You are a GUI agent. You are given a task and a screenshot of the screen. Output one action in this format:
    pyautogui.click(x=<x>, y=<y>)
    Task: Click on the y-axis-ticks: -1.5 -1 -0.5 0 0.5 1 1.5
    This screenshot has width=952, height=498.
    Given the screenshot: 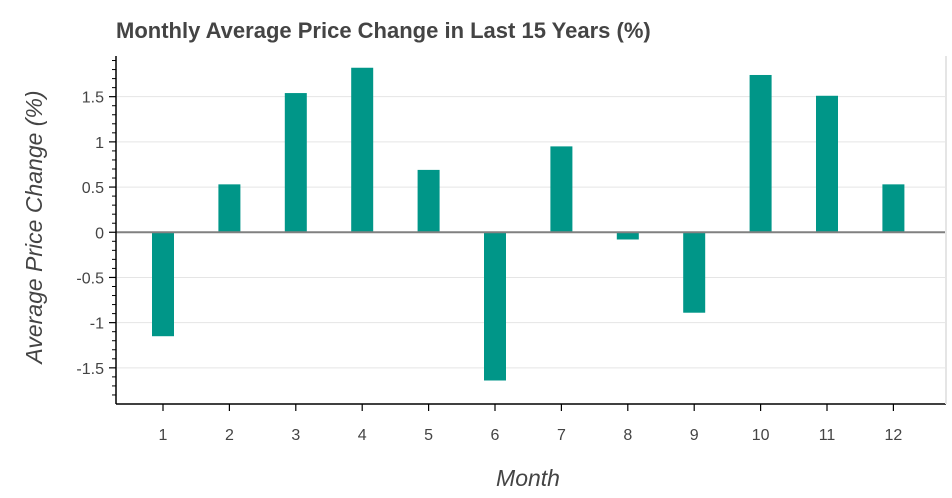 What is the action you would take?
    pyautogui.click(x=96, y=228)
    